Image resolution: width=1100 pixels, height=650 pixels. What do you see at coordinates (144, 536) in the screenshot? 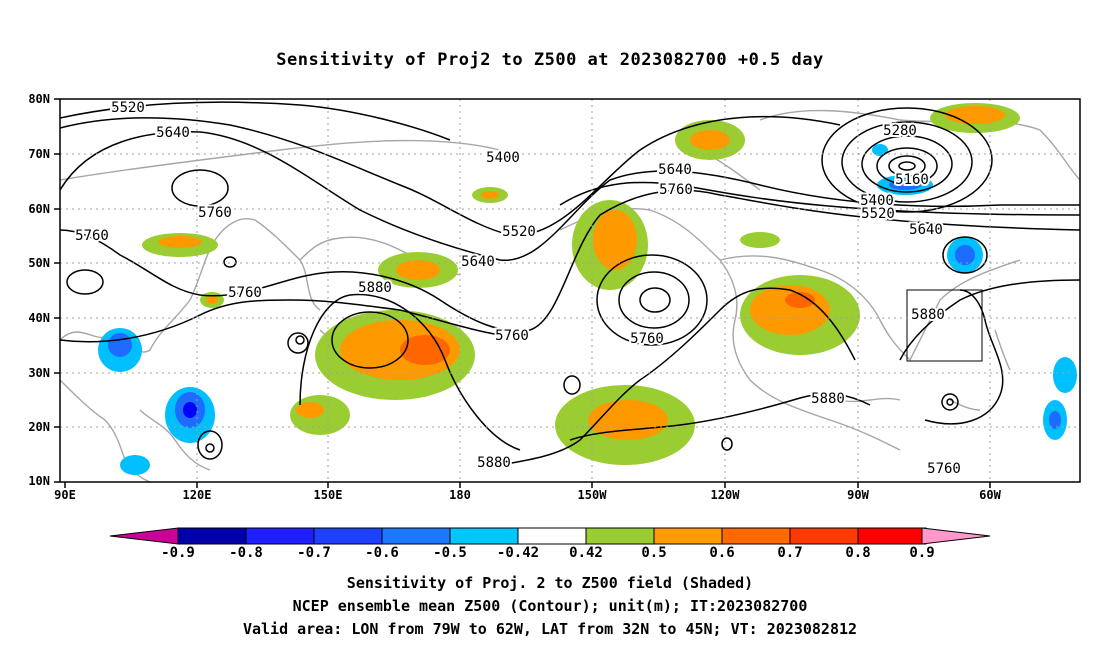
I see `colorbar-end-low` at bounding box center [144, 536].